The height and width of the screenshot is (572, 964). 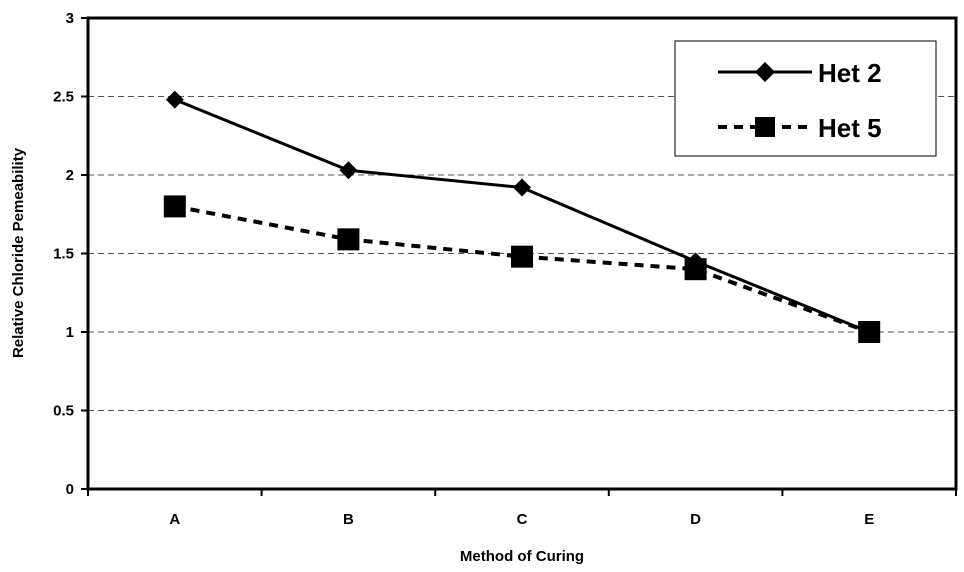 I want to click on y-tick-label-0: 0, so click(x=70, y=489).